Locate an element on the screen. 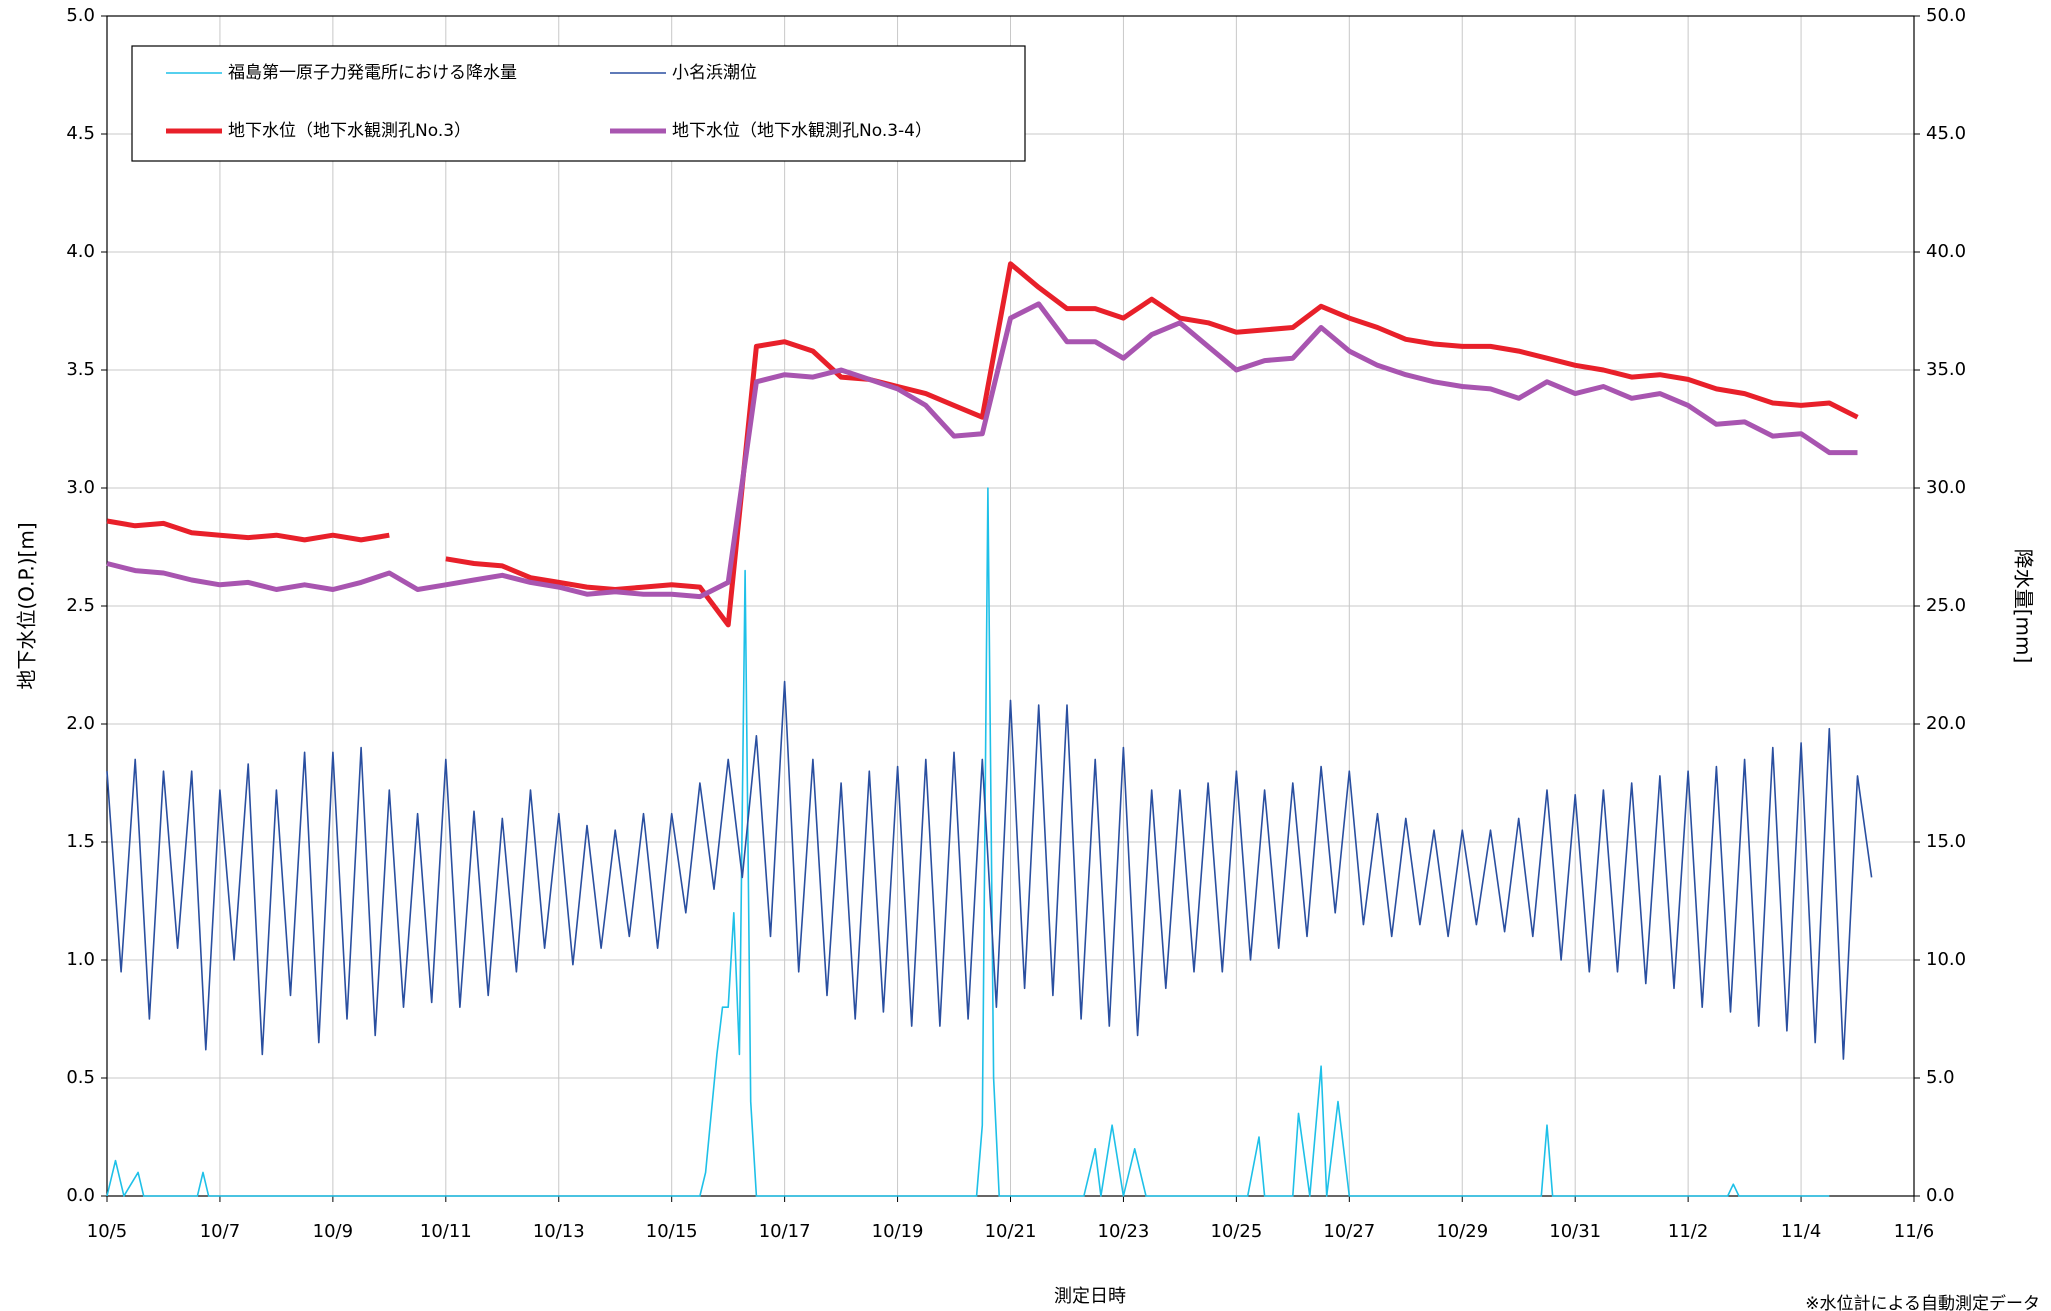  y2-tick-label: 50.0 is located at coordinates (1946, 15).